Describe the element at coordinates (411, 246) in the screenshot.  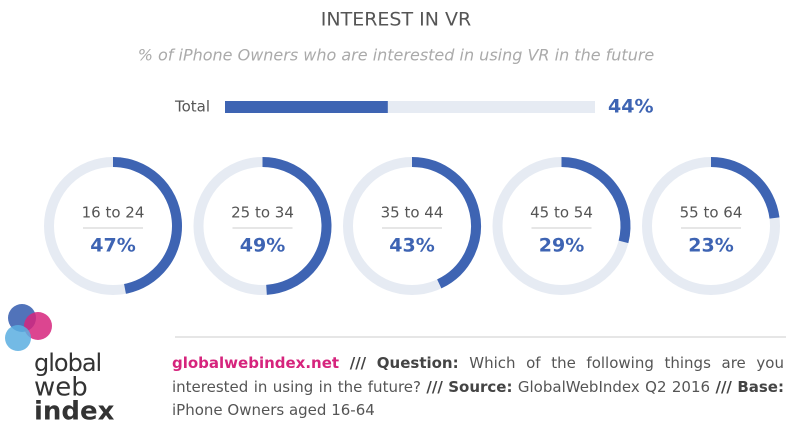
I see `value-label: 43%` at that location.